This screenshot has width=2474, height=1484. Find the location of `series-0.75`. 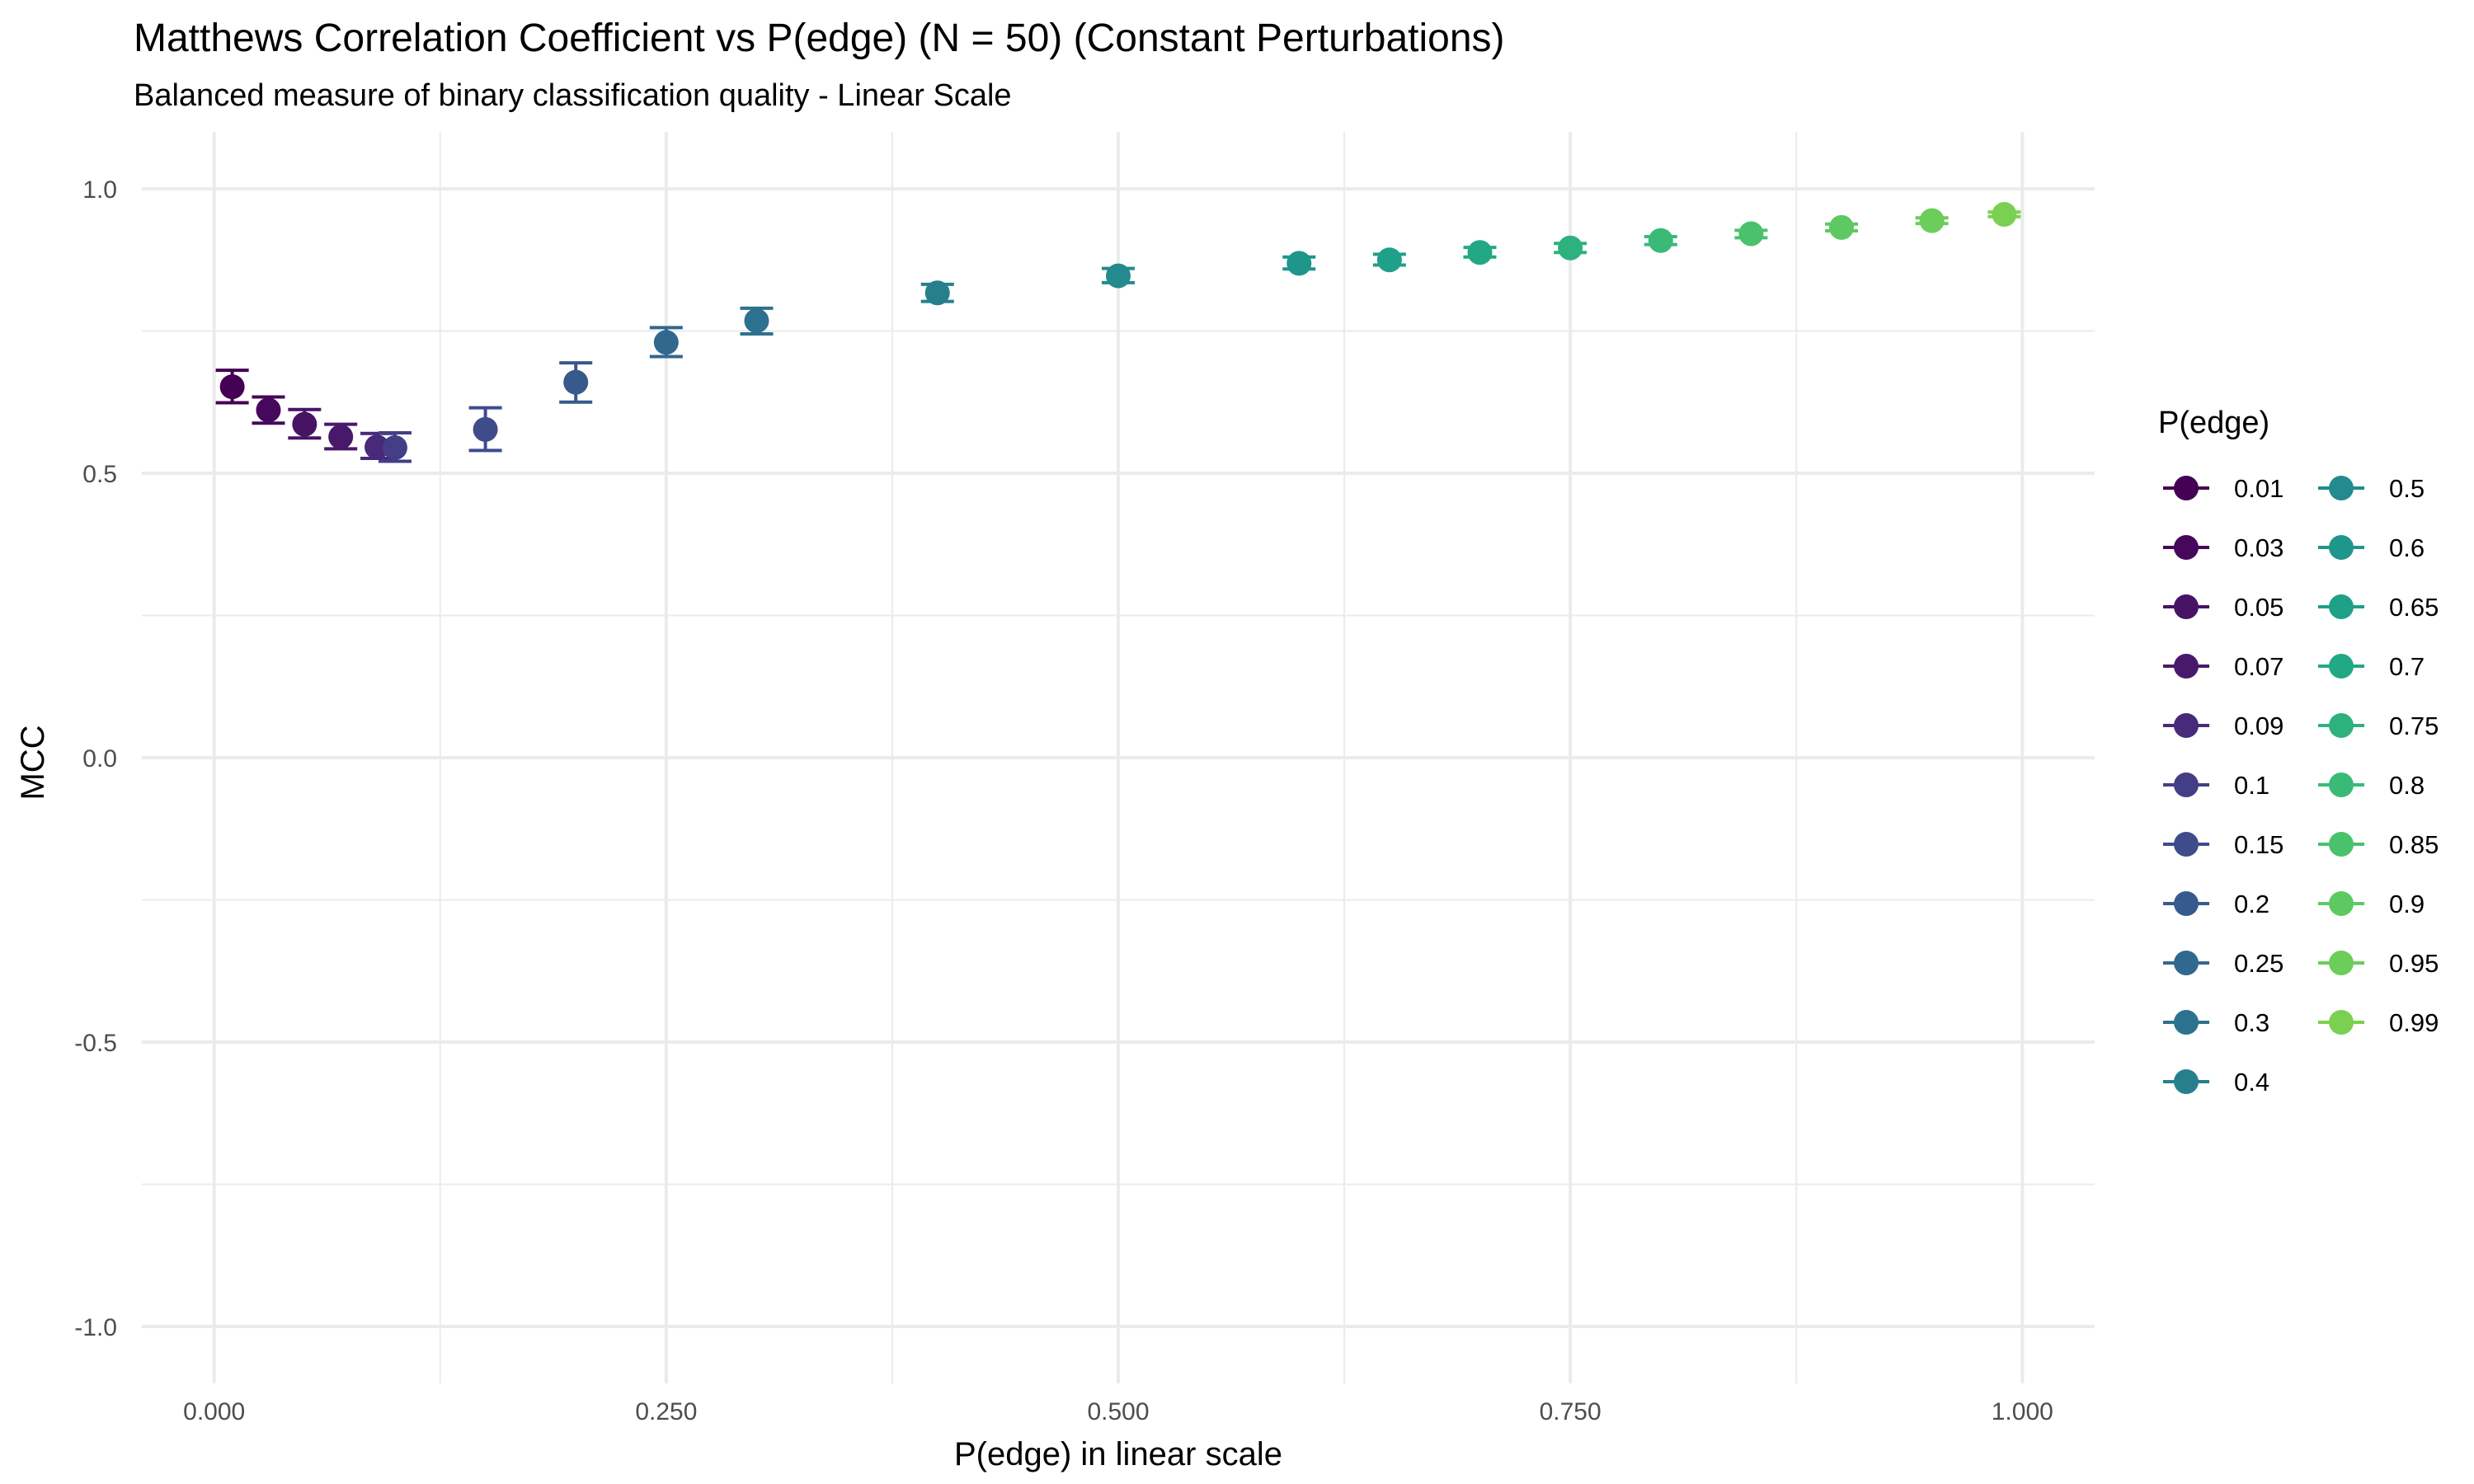

series-0.75 is located at coordinates (1570, 248).